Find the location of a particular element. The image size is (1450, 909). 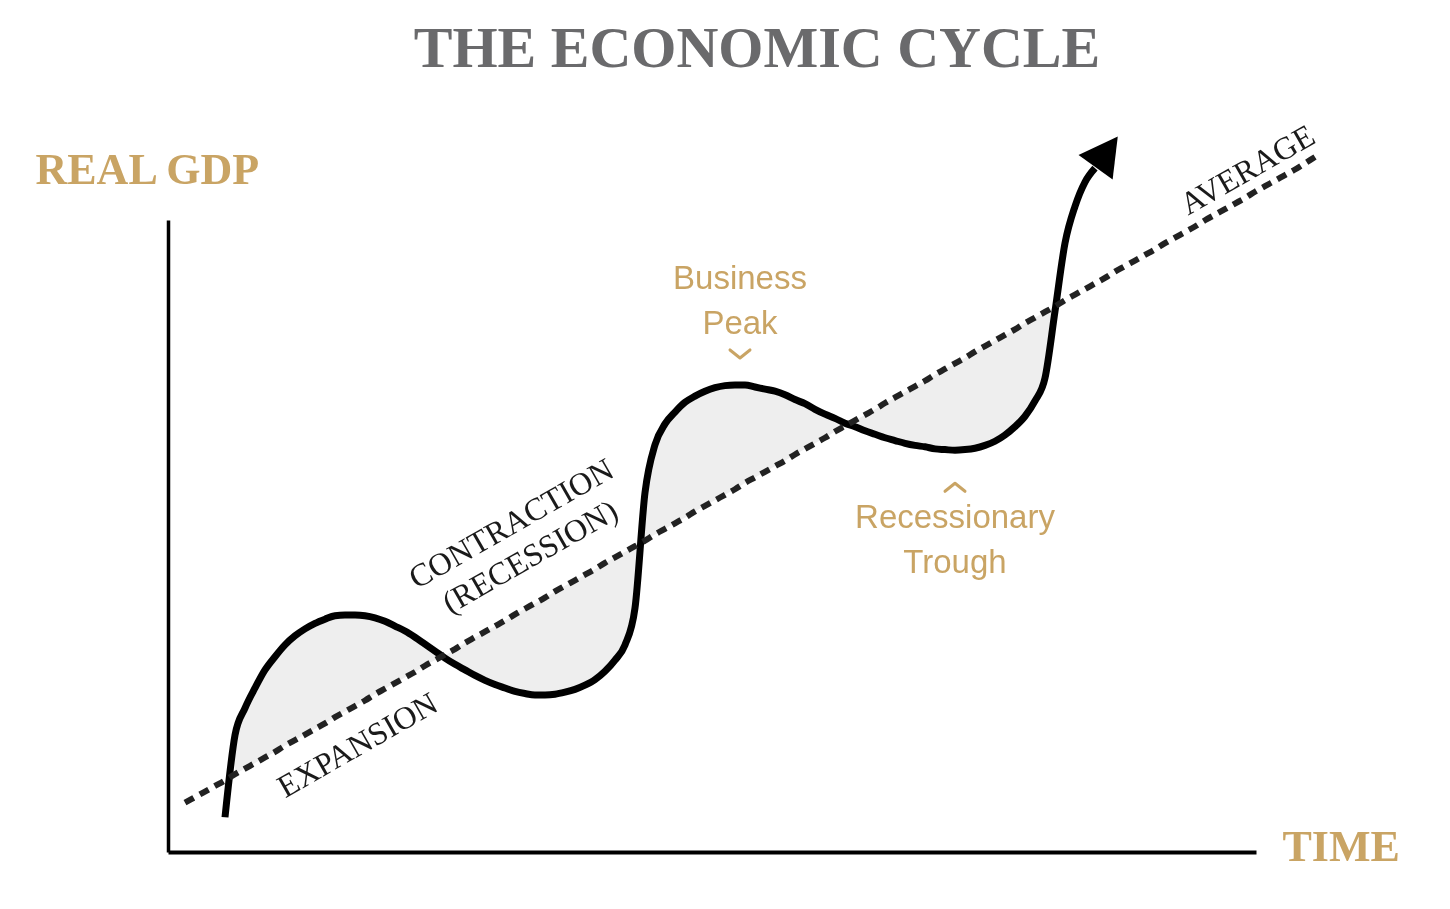

chart-title: THE ECONOMIC CYCLE is located at coordinates (757, 48).